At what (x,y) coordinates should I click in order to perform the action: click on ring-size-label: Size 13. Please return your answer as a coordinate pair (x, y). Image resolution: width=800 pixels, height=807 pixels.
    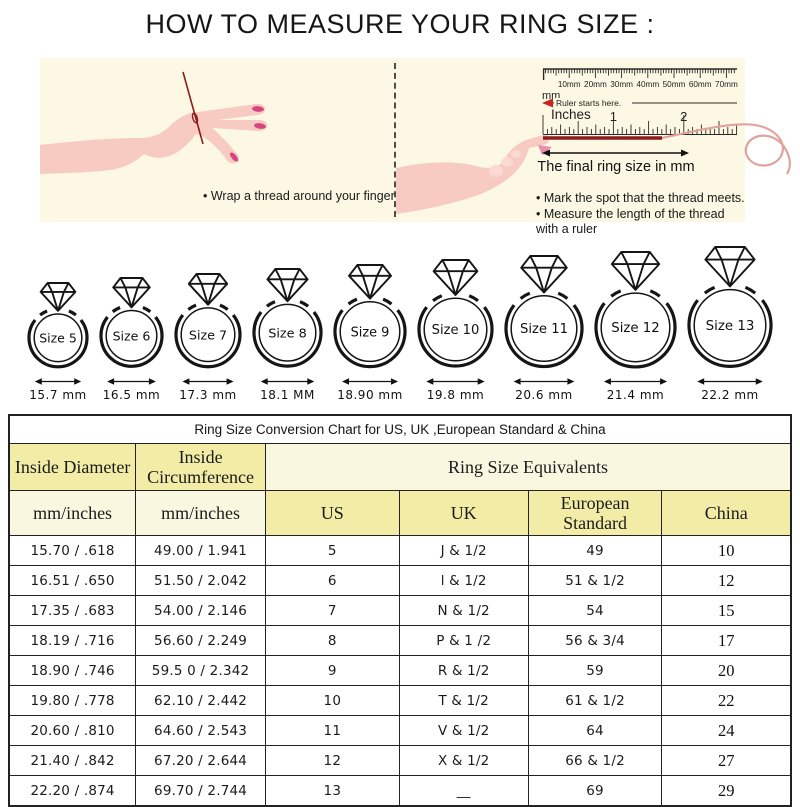
    Looking at the image, I should click on (730, 326).